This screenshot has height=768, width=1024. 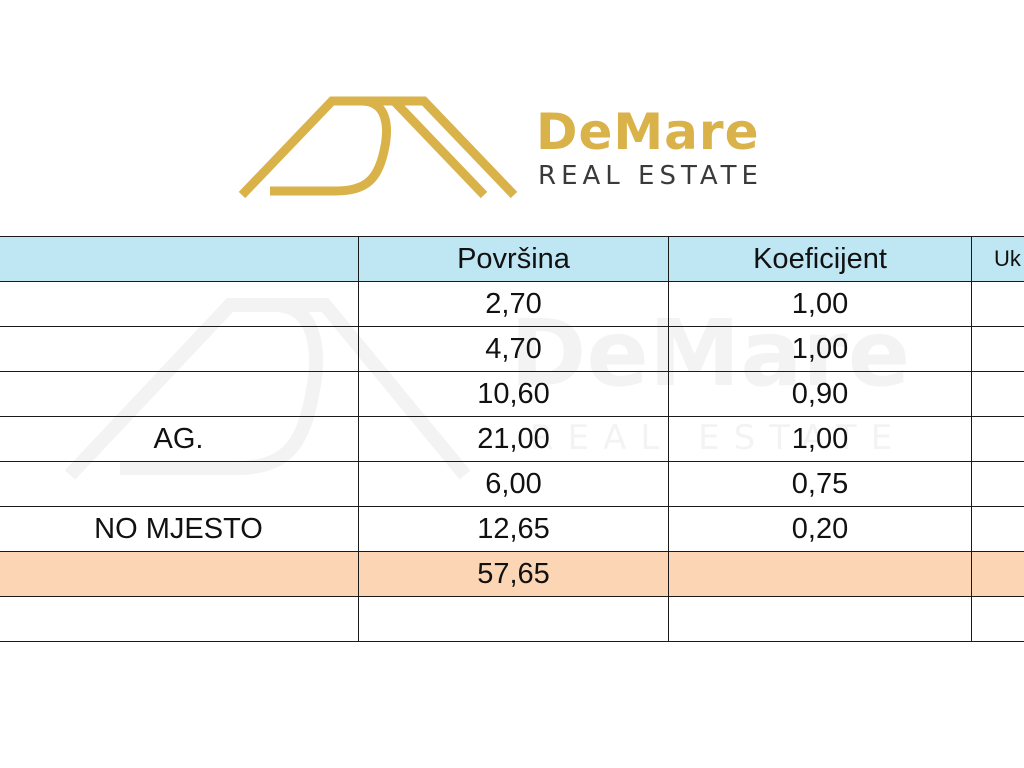 I want to click on total-total, so click(x=997, y=574).